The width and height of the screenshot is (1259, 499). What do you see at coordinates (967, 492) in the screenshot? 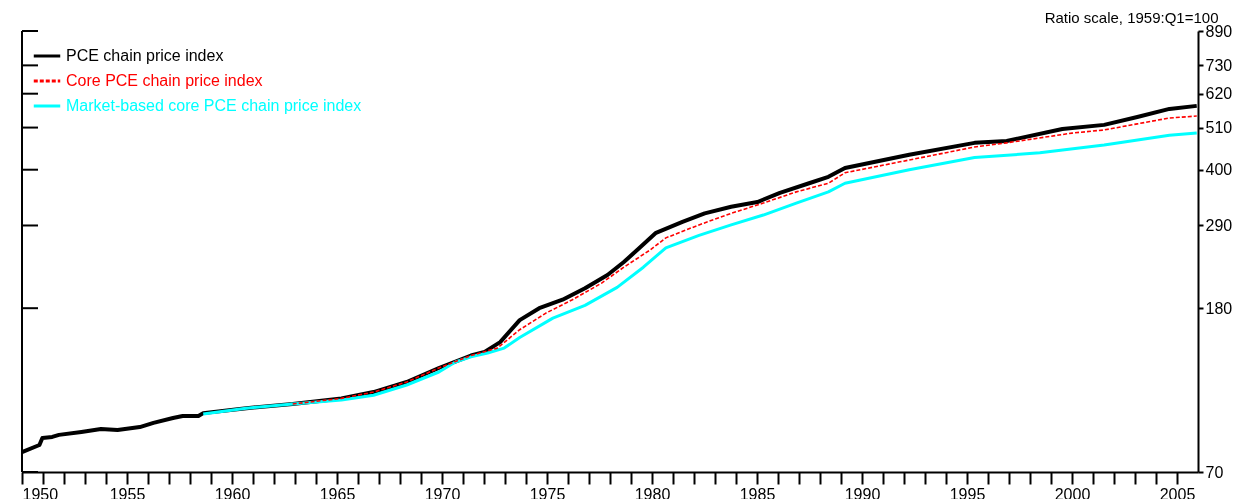
I see `x-tick-label: 1995` at bounding box center [967, 492].